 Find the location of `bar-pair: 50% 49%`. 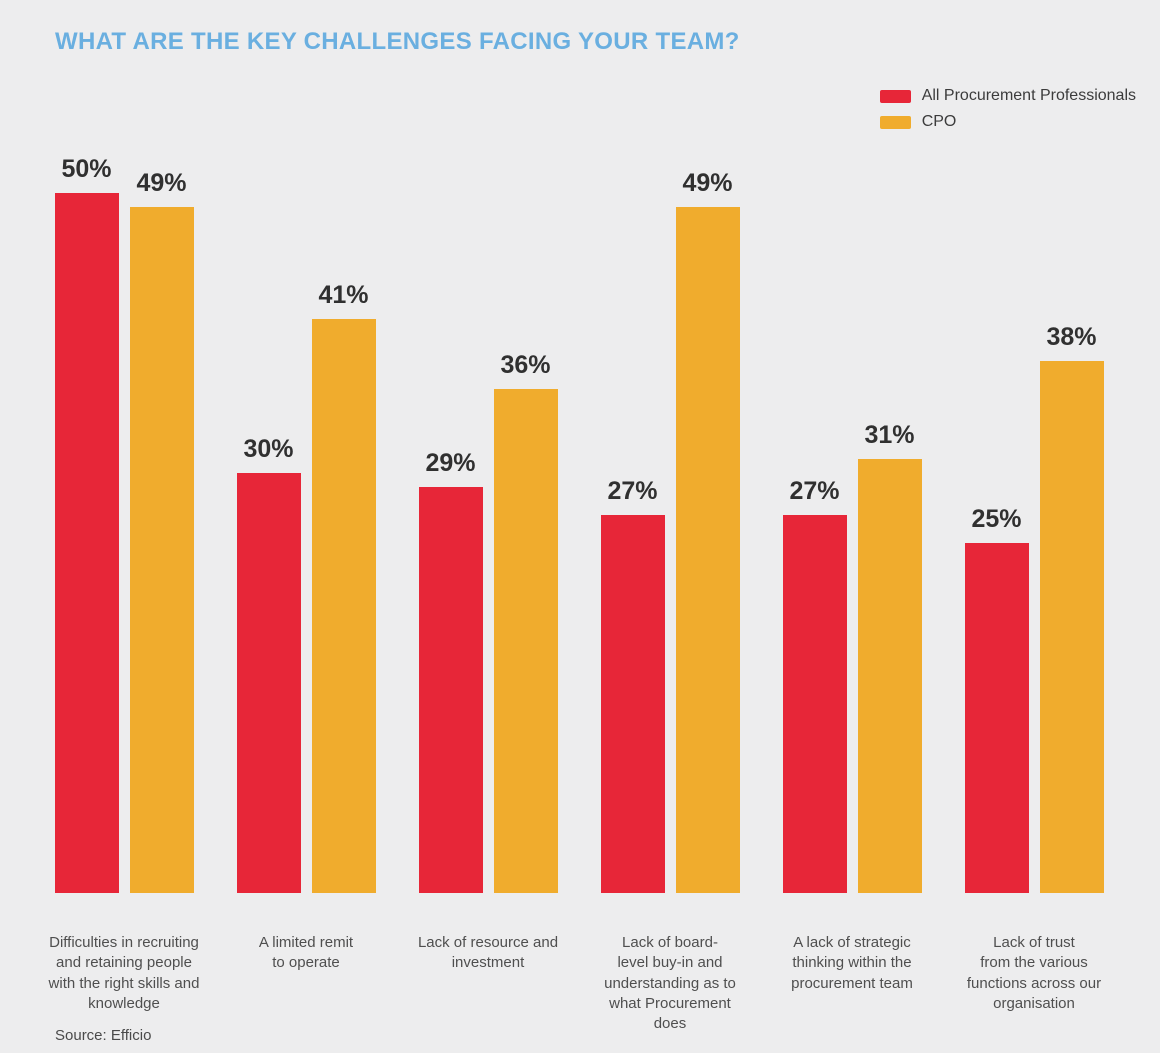

bar-pair: 50% 49% is located at coordinates (124, 524).